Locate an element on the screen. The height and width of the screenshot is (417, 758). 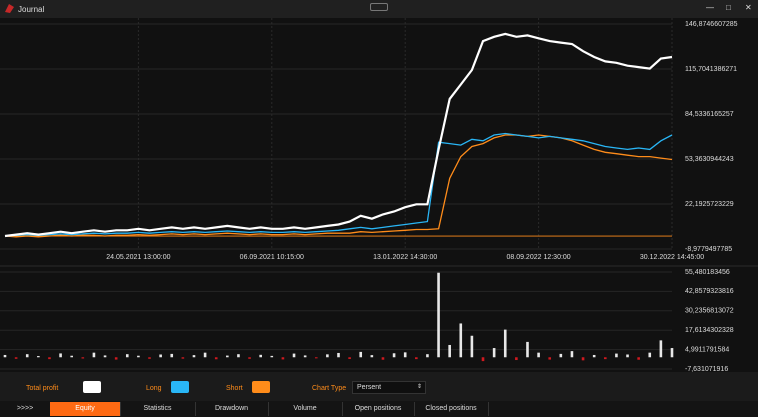
tab: Equity is located at coordinates (85, 409).